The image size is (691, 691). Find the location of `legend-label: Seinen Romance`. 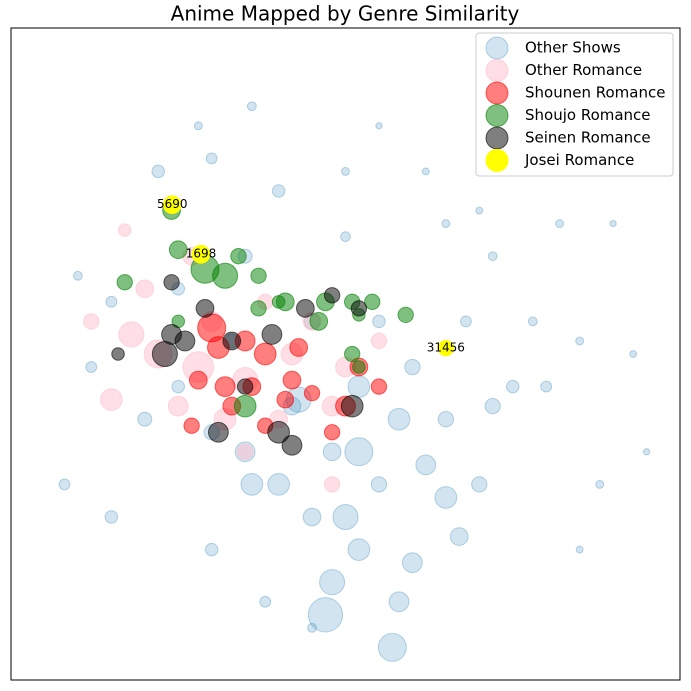

legend-label: Seinen Romance is located at coordinates (588, 138).